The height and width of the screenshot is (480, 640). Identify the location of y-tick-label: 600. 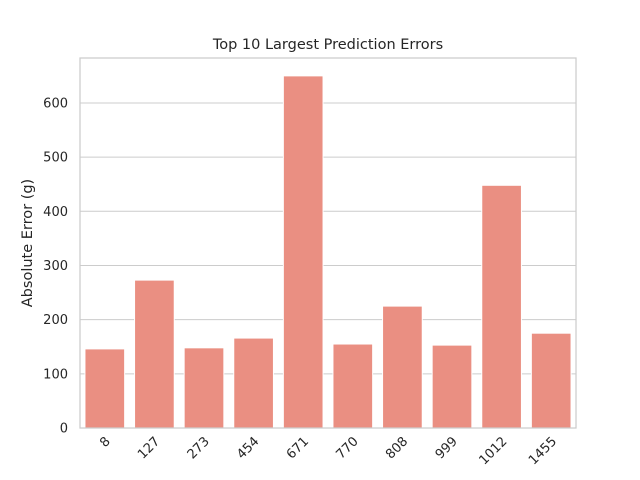
(55, 103).